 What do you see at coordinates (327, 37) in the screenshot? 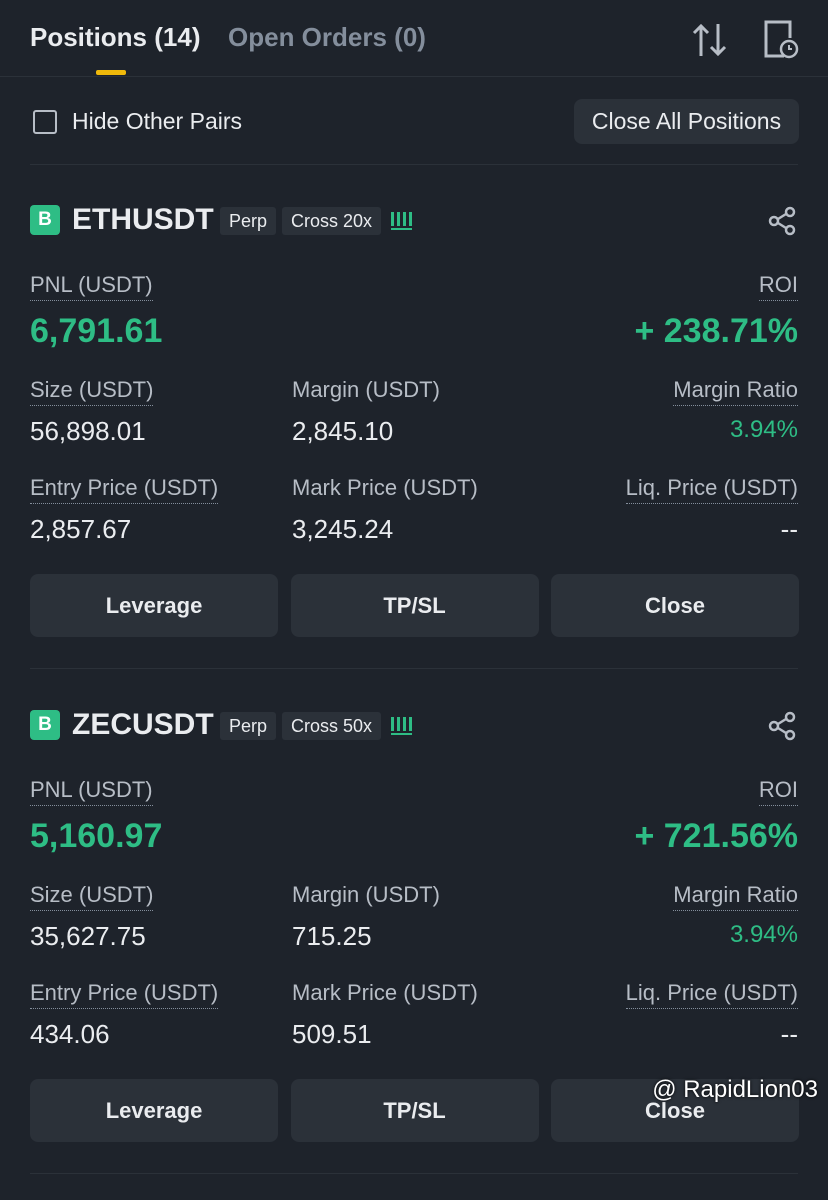
I see `orders-tab: Open Orders (0)` at bounding box center [327, 37].